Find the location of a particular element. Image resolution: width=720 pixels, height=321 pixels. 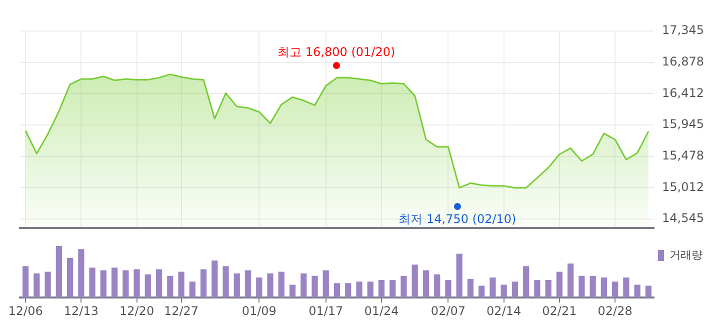

x-tick-label: 12/13 is located at coordinates (81, 311).